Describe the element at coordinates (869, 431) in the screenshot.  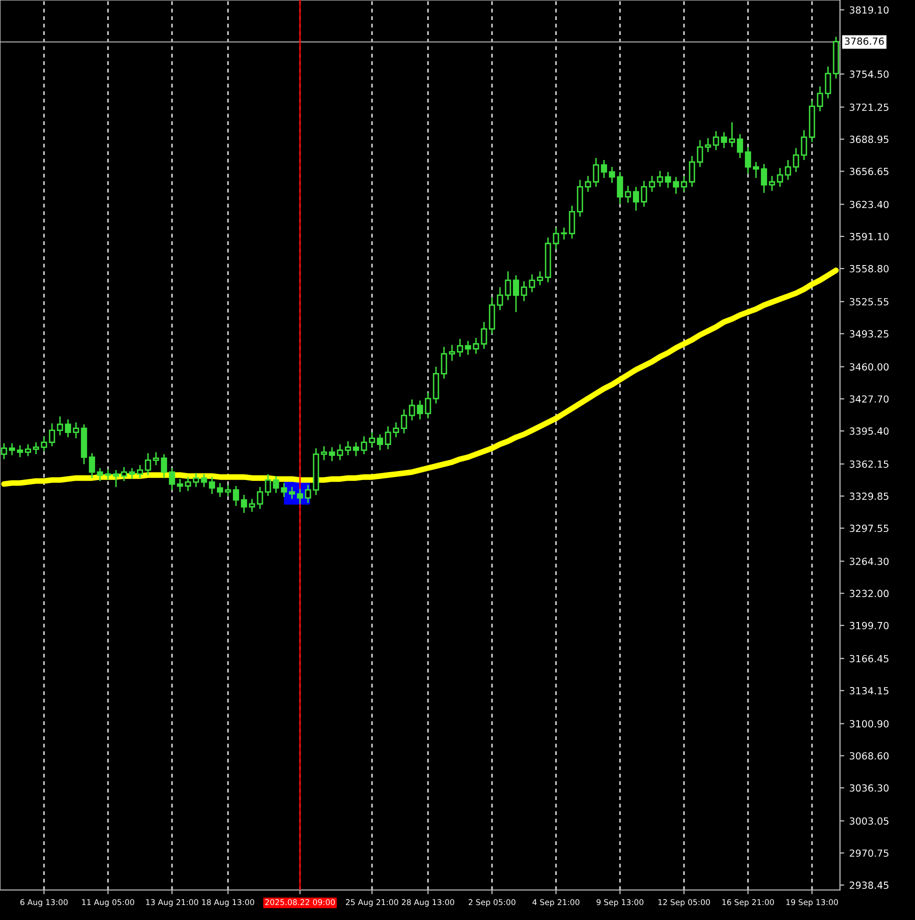
I see `y-tick-label: 3395.40` at that location.